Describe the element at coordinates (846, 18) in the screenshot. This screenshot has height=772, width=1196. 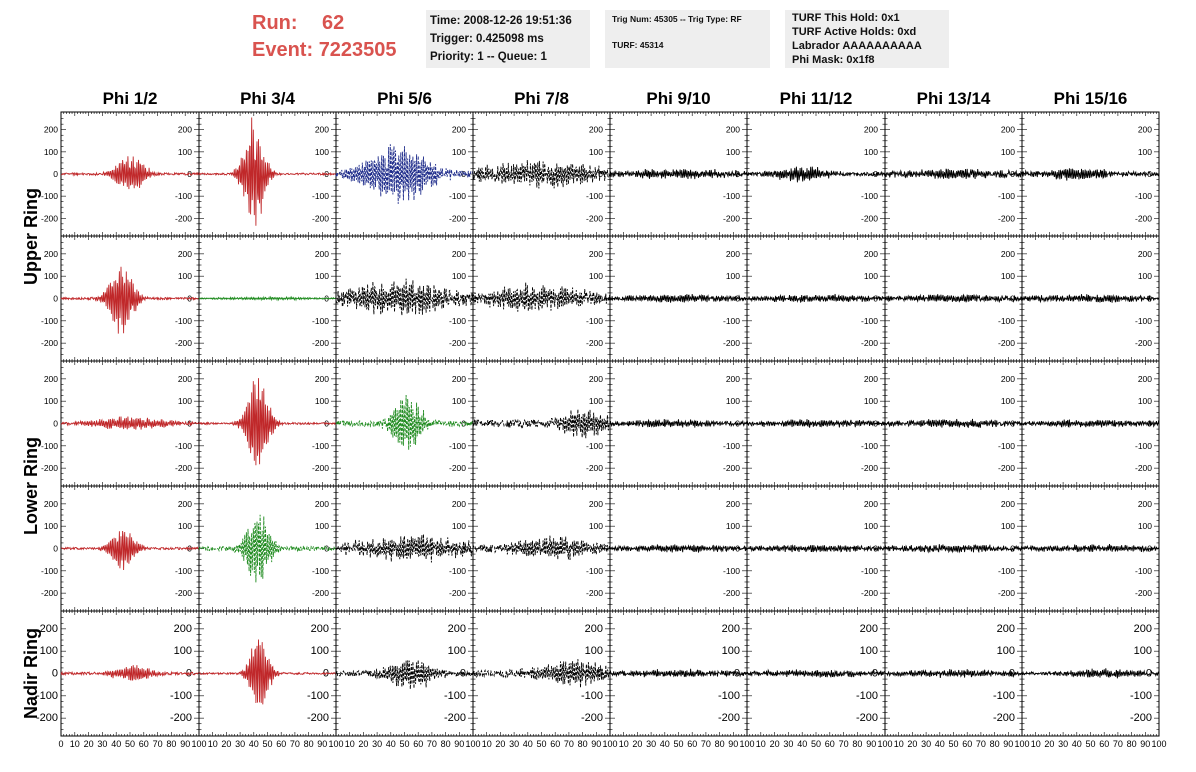
I see `turf-hold-line: TURF This Hold: 0x1` at that location.